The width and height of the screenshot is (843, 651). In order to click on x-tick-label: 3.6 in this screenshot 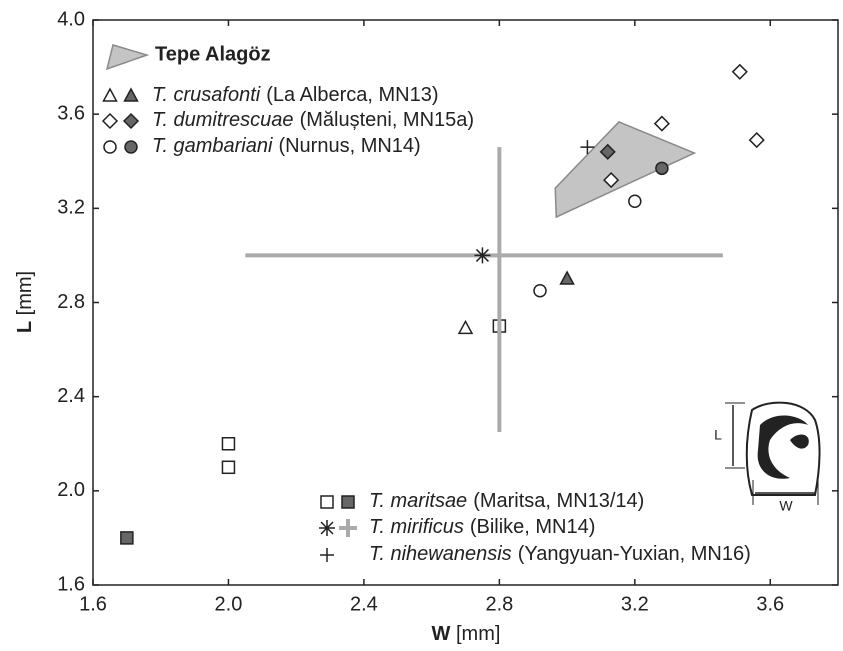, I will do `click(770, 604)`.